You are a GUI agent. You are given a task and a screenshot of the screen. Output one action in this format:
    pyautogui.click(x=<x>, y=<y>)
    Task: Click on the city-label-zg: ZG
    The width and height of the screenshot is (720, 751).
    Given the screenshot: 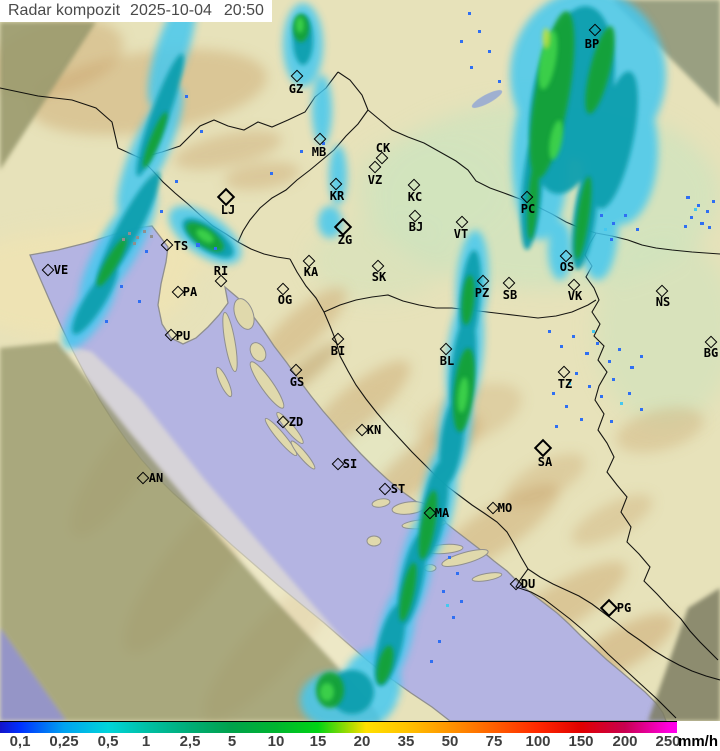 What is the action you would take?
    pyautogui.click(x=345, y=240)
    